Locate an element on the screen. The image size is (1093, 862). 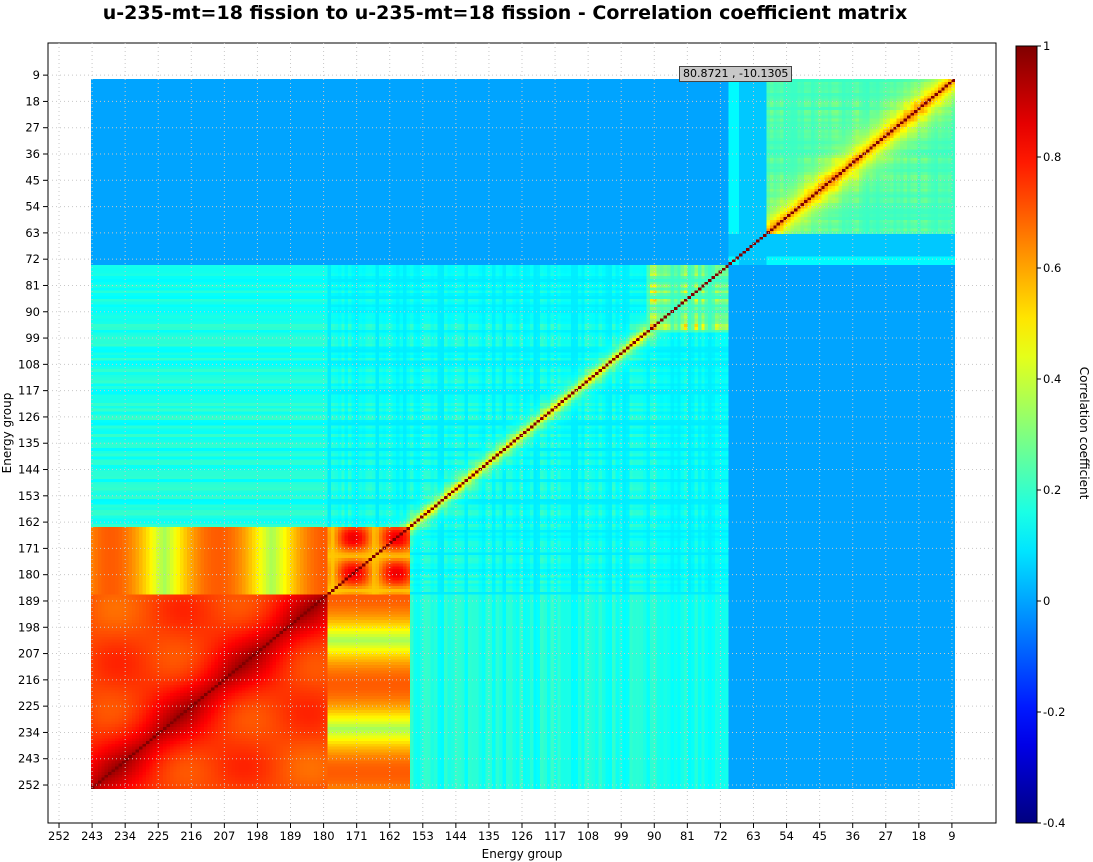
y-tick-label: 126 is located at coordinates (29, 417).